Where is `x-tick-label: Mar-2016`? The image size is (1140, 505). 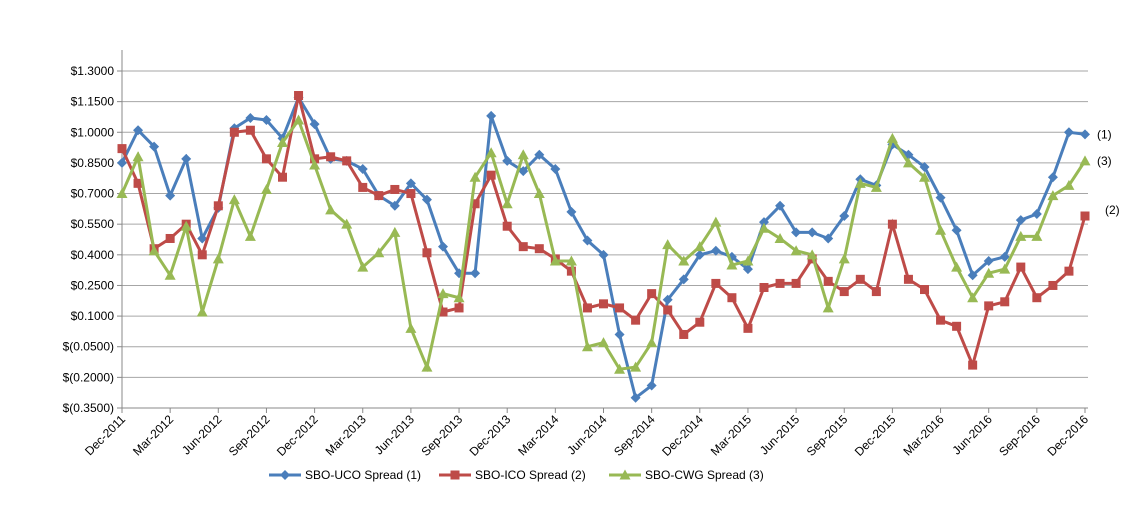
x-tick-label: Mar-2016 is located at coordinates (923, 435).